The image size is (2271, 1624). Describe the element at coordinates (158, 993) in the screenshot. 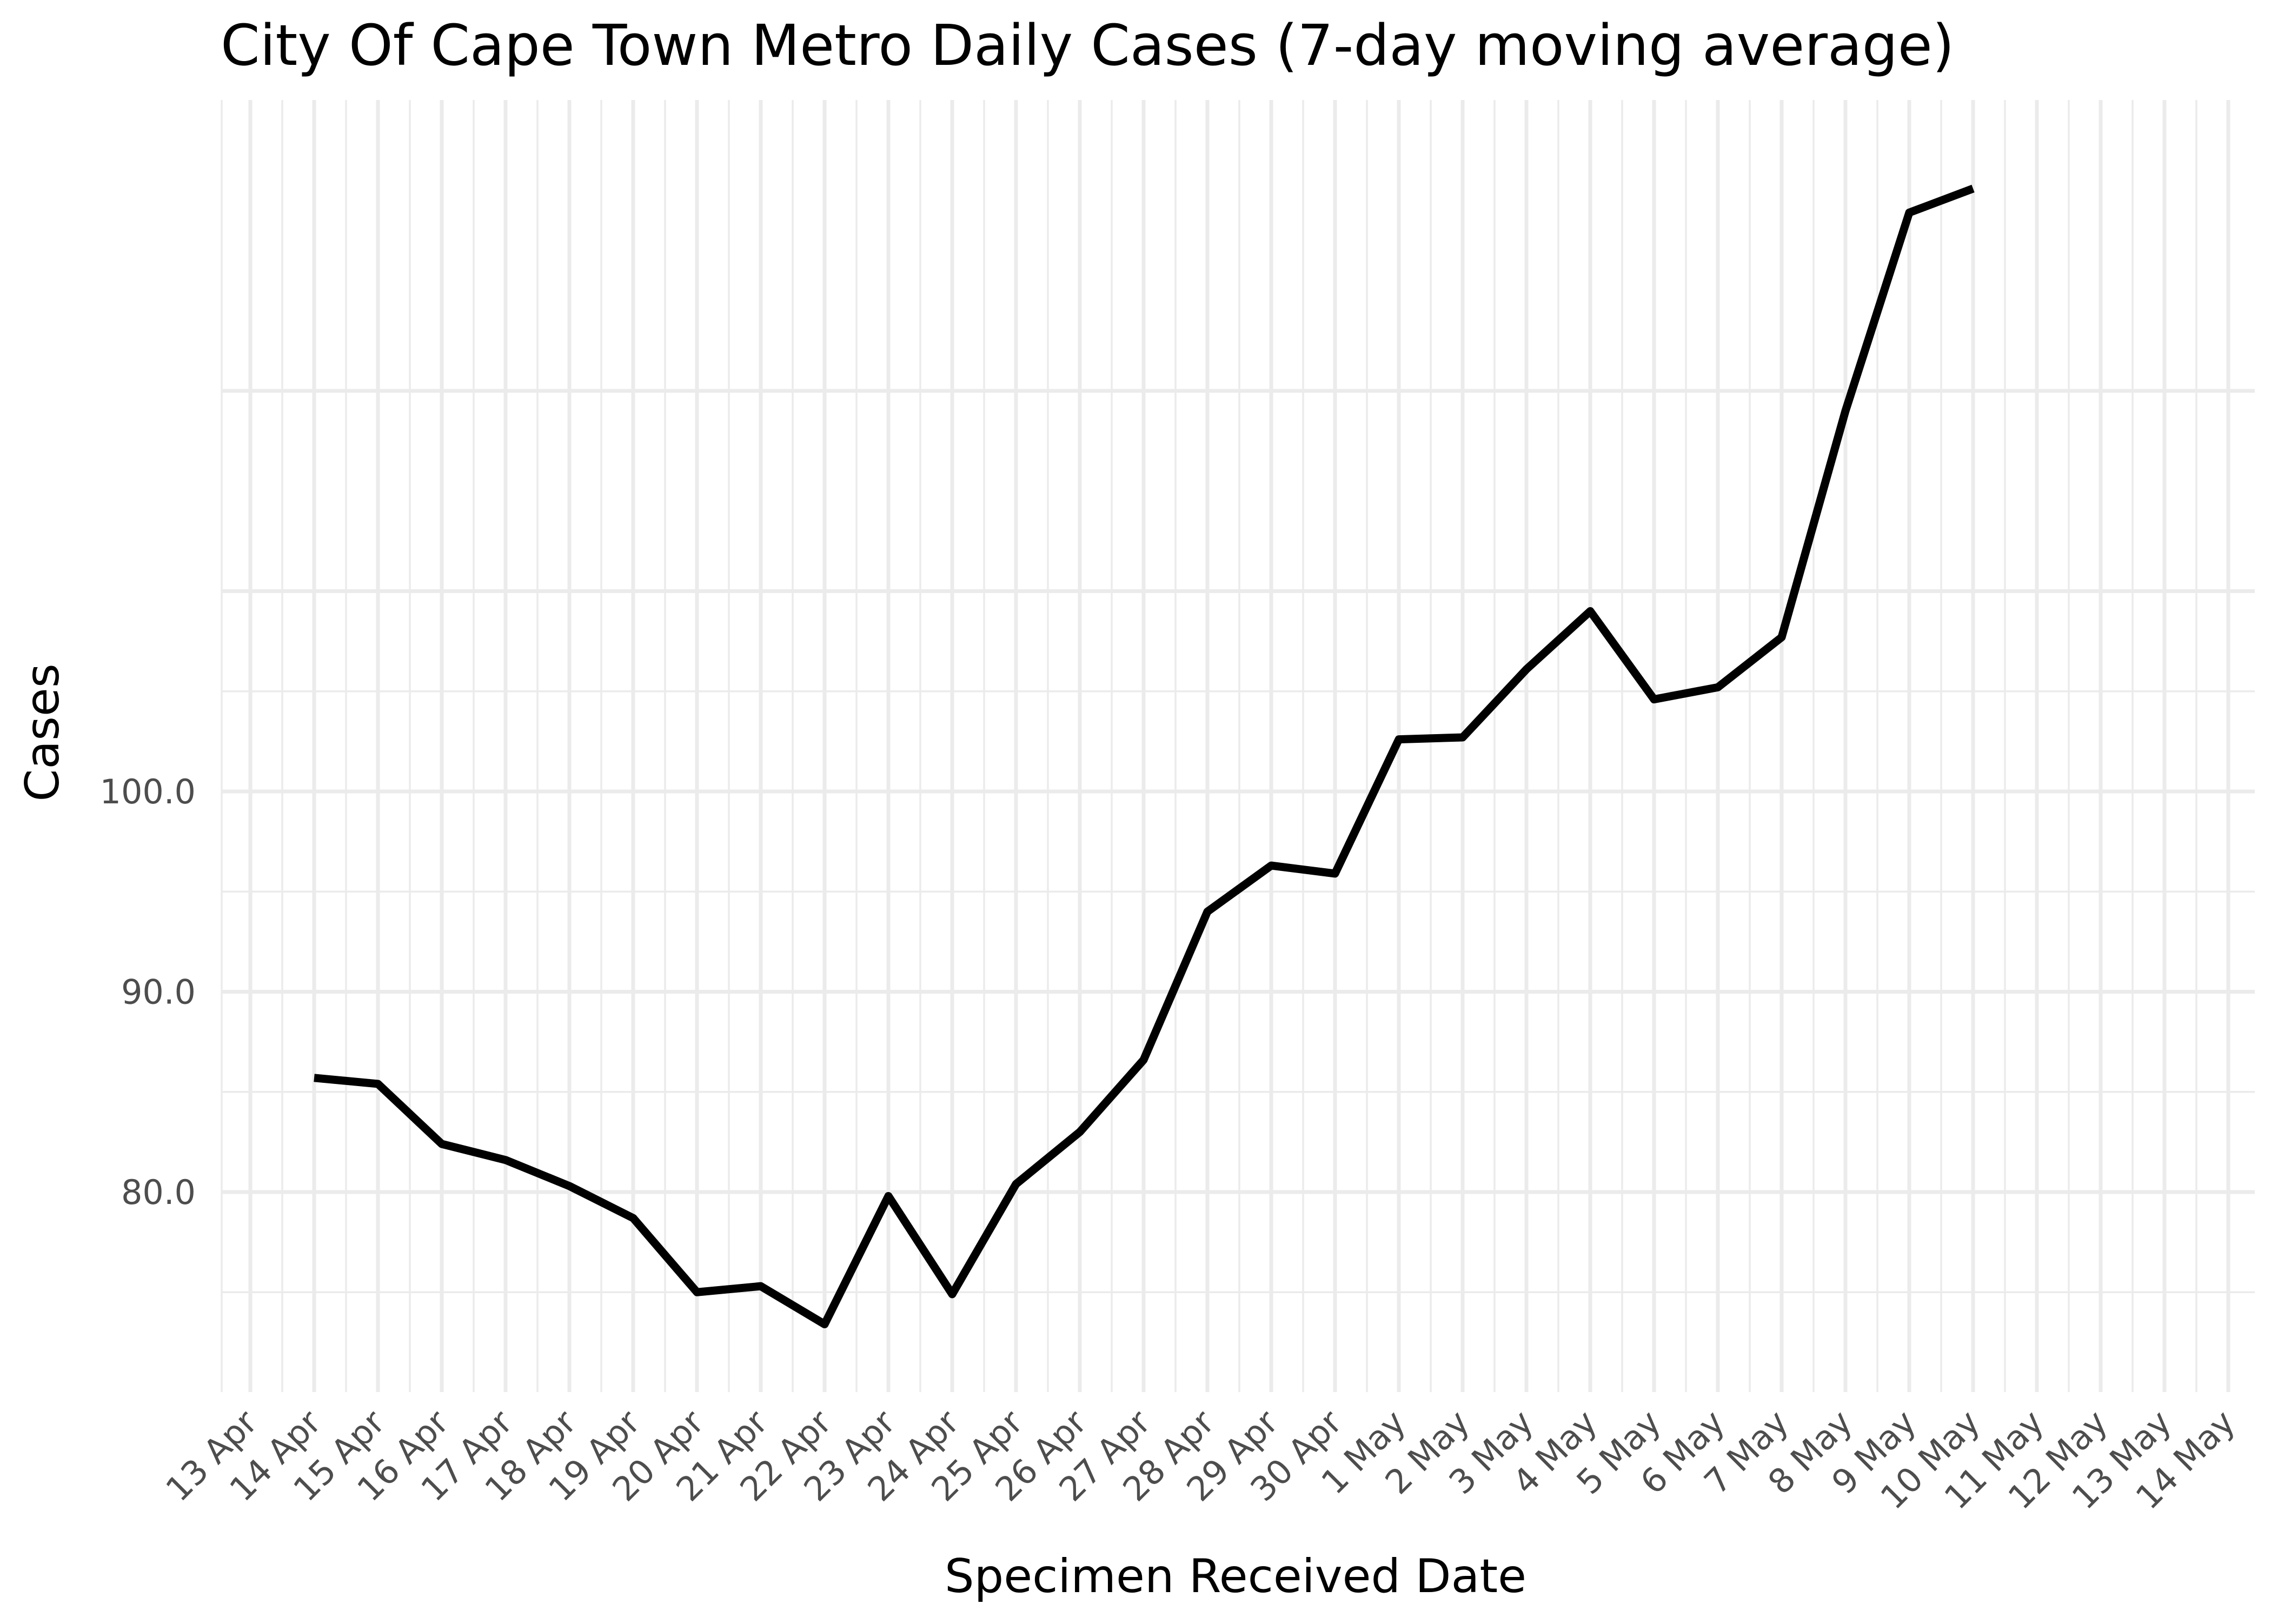

I see `y-tick-label: 90.0` at that location.